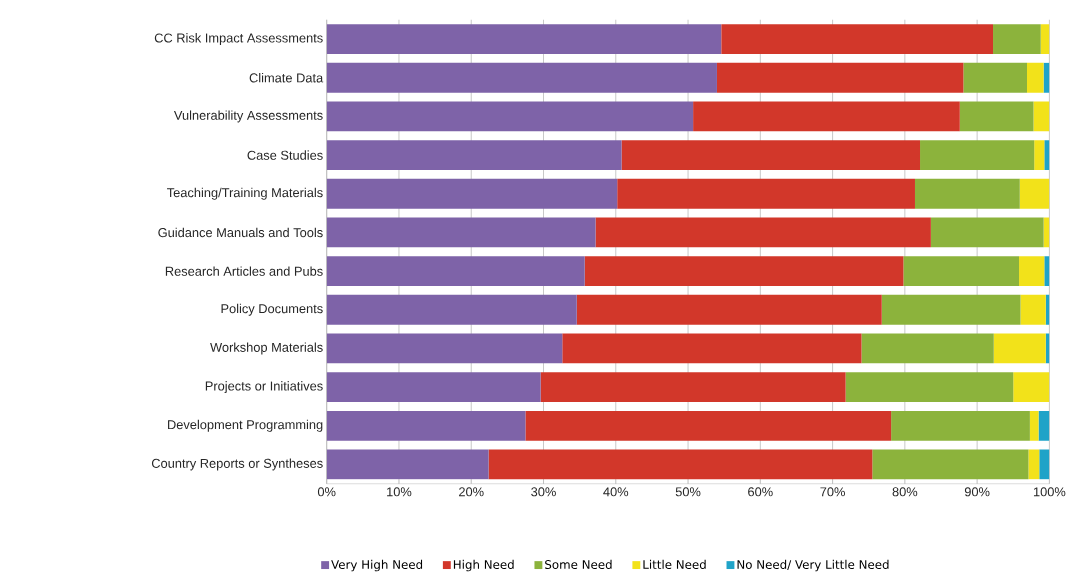 This screenshot has height=588, width=1080. Describe the element at coordinates (244, 271) in the screenshot. I see `y-tick-label: Research Articles and Pubs` at that location.